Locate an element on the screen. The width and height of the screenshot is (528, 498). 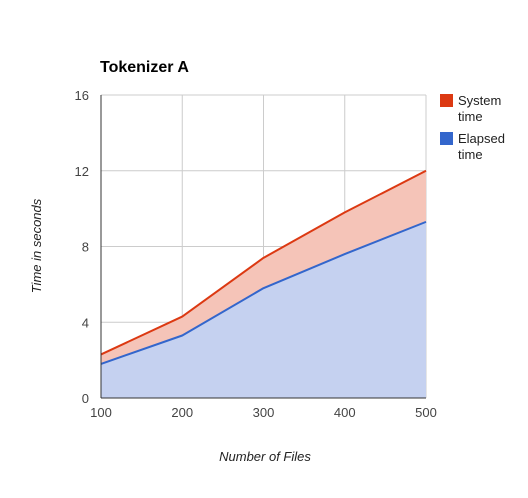
y-tick-label: 4 is located at coordinates (85, 322).